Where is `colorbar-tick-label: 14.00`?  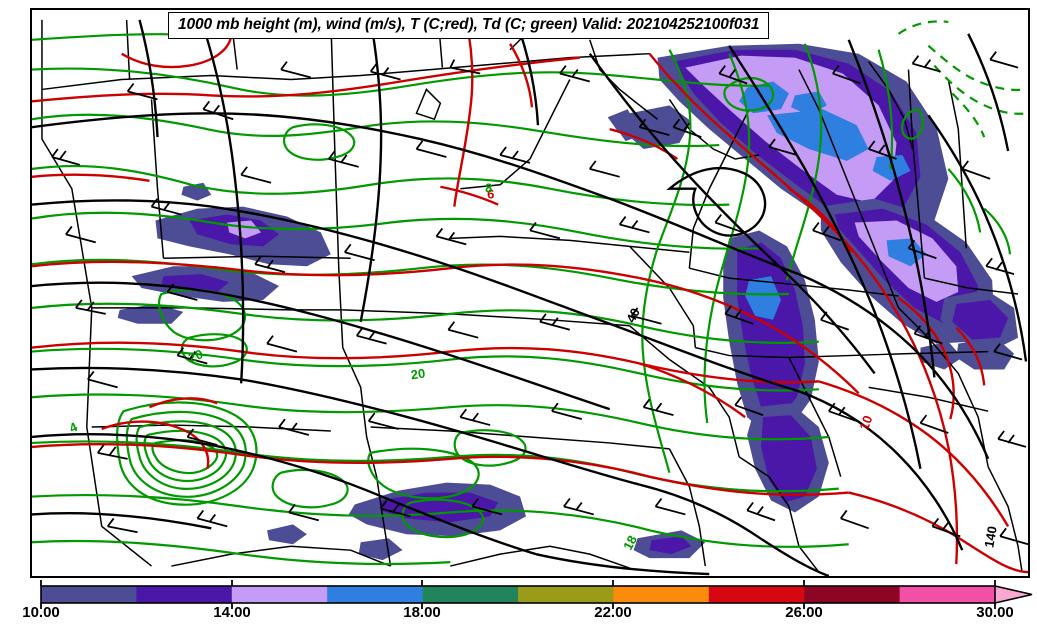 colorbar-tick-label: 14.00 is located at coordinates (232, 612).